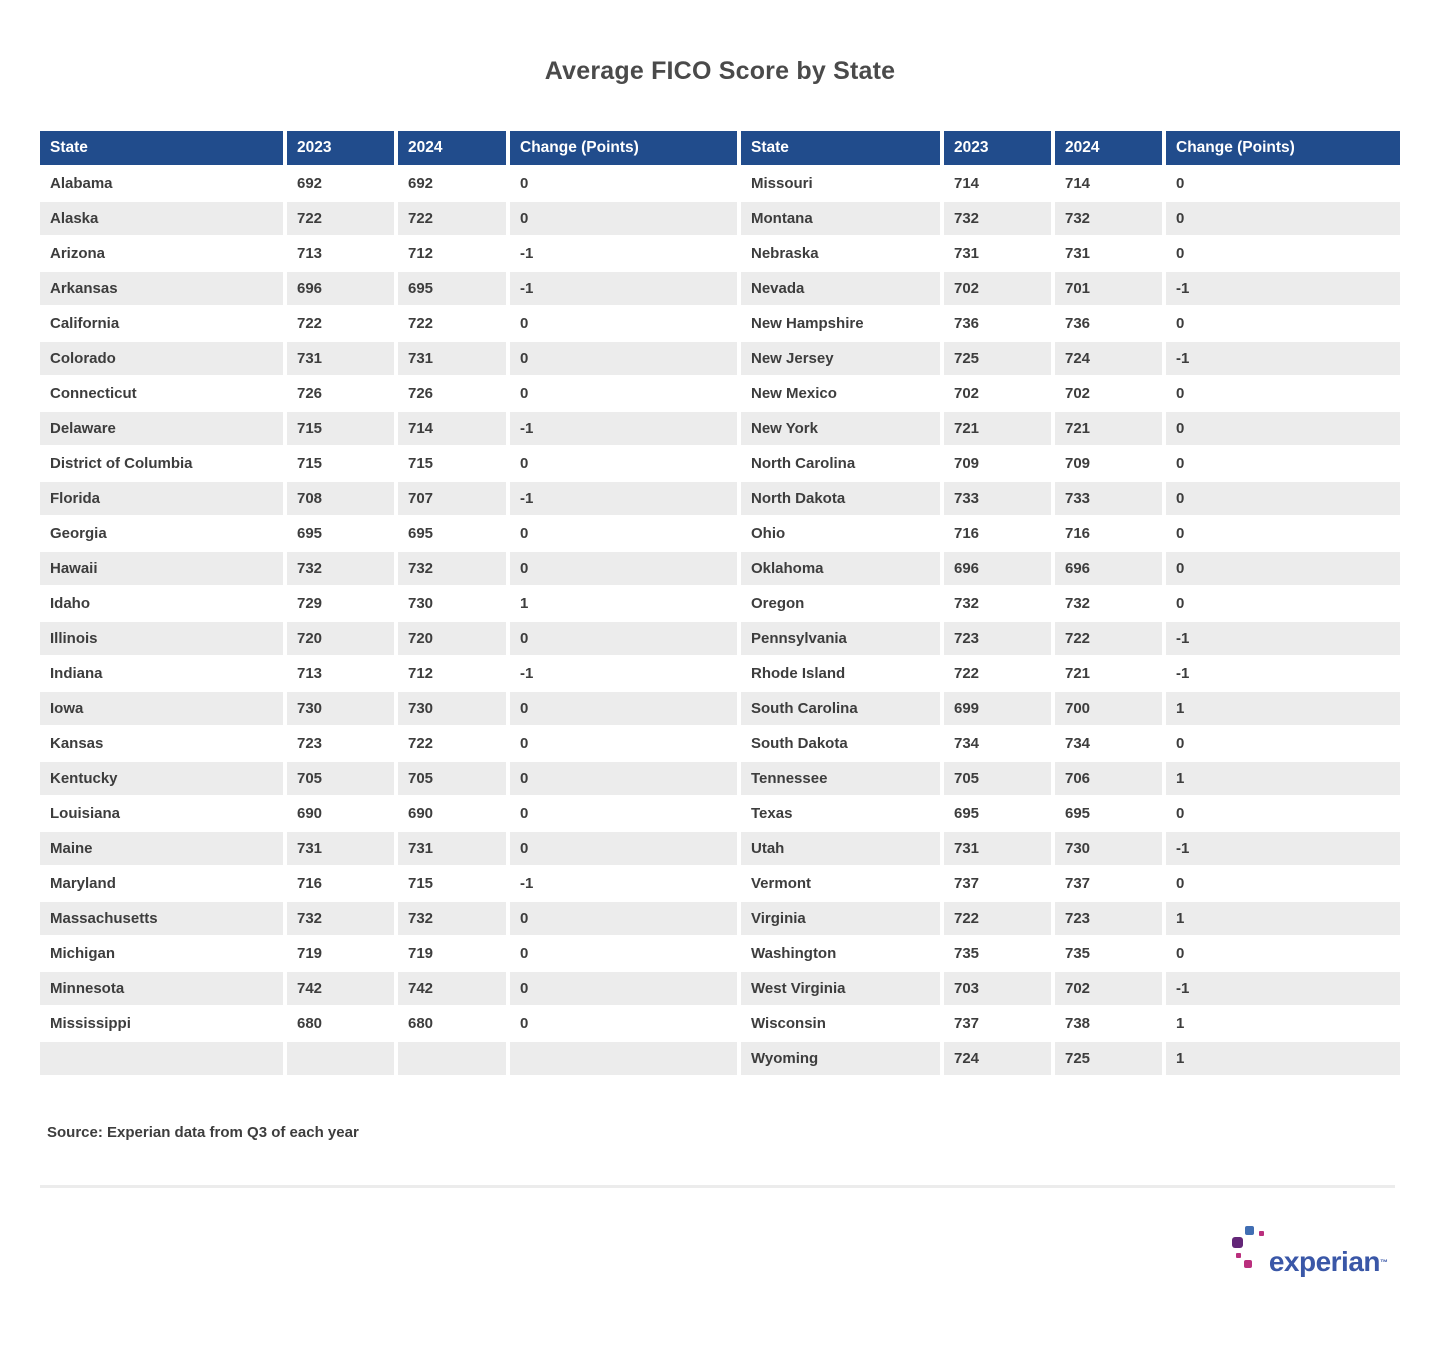 This screenshot has width=1440, height=1365. I want to click on state-cell: Iowa, so click(161, 708).